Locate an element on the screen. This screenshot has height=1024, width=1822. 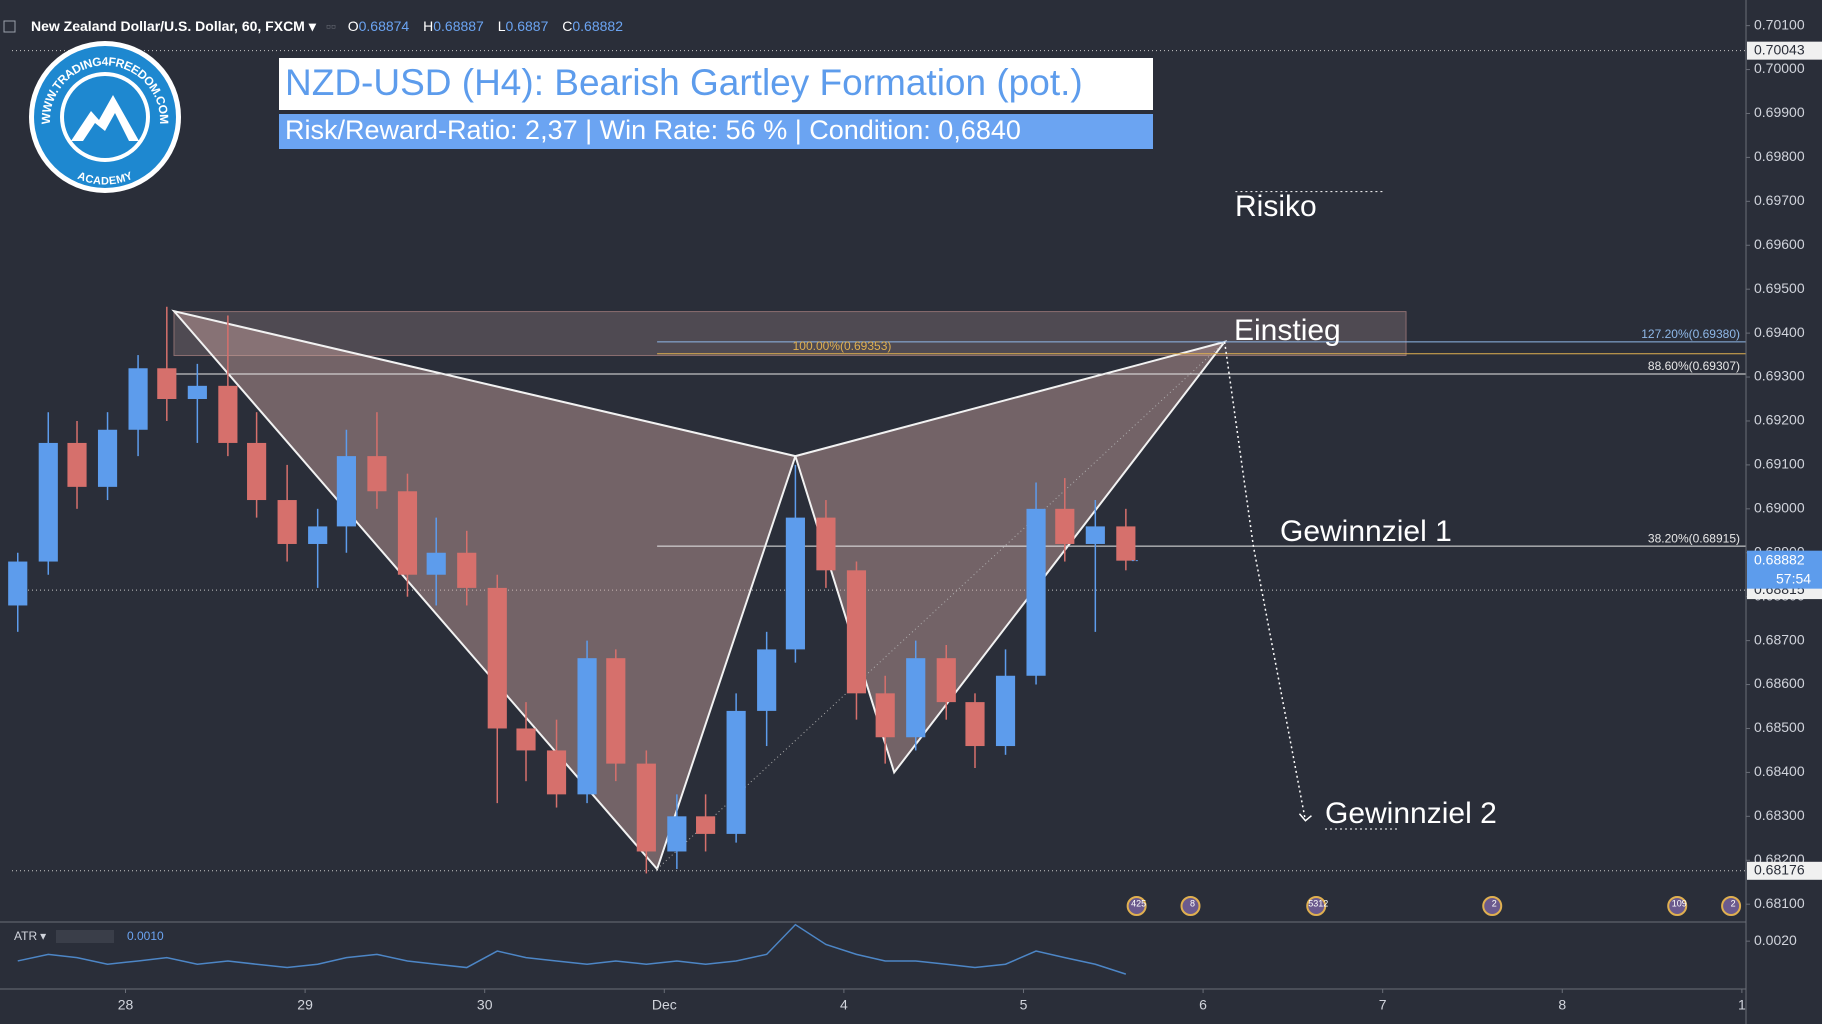
atr-value: 0.0010 is located at coordinates (145, 936).